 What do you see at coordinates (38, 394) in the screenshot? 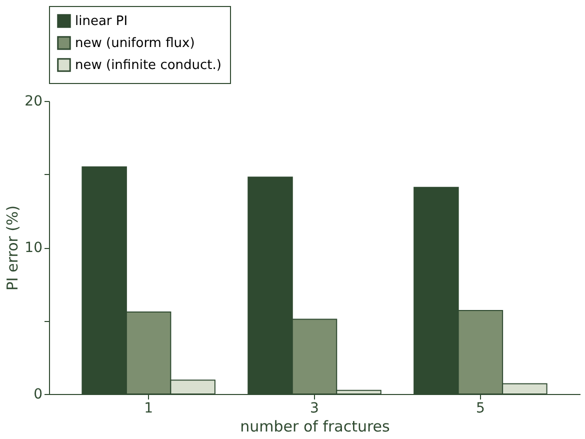
I see `y-tick-label: 0` at bounding box center [38, 394].